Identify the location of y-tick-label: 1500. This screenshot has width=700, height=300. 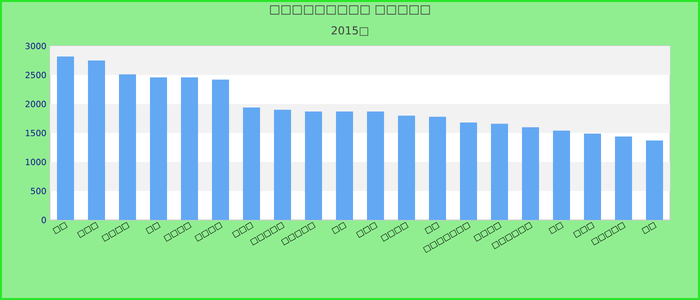
(36, 133).